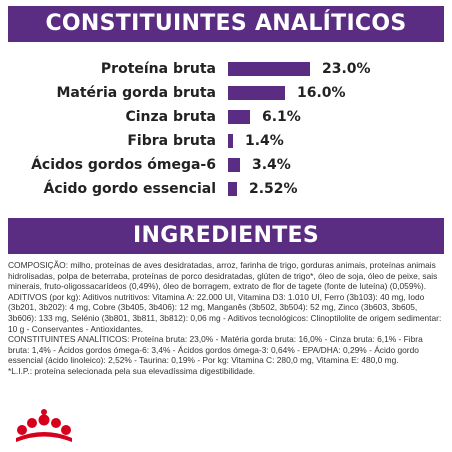  Describe the element at coordinates (226, 165) in the screenshot. I see `analytic-row: Ácidos gordos ómega-6 3.4%` at that location.